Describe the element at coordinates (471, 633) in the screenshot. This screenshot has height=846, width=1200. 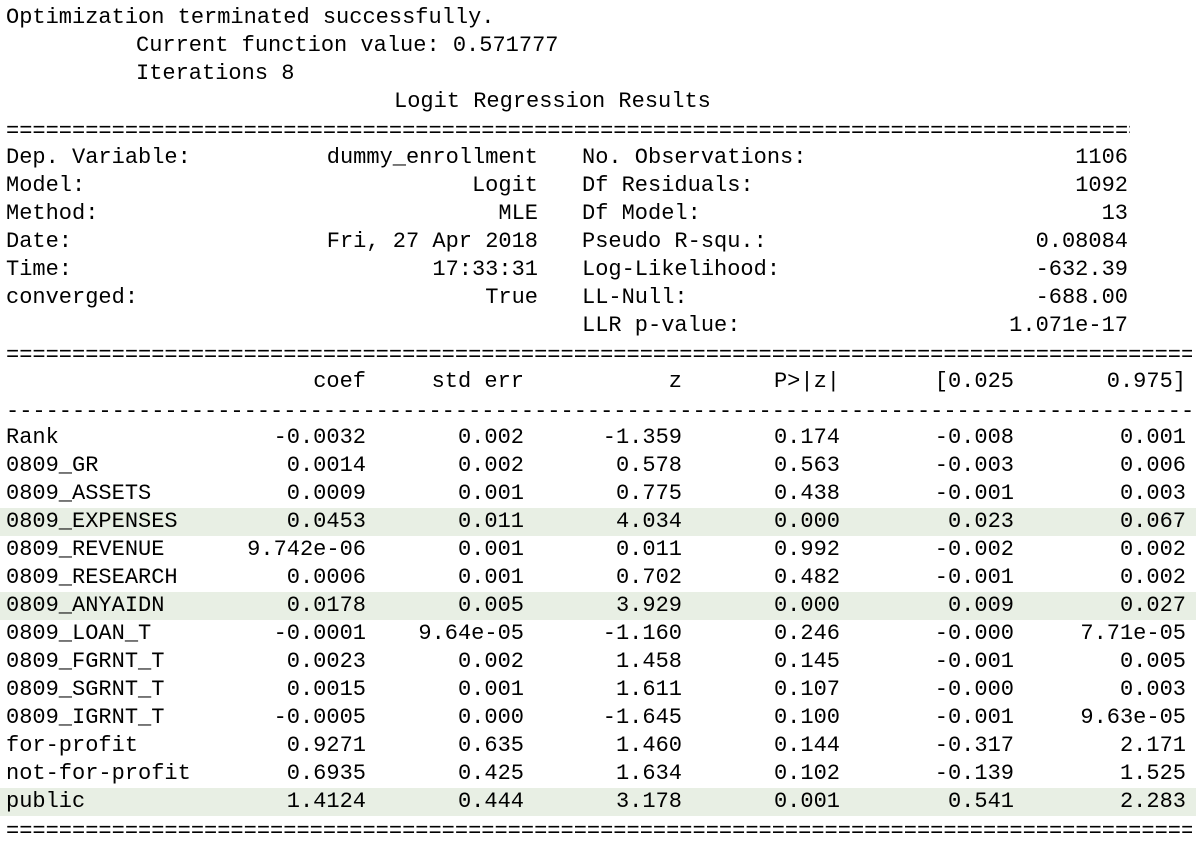
I see `std-err-cell: 9.64e-05` at that location.